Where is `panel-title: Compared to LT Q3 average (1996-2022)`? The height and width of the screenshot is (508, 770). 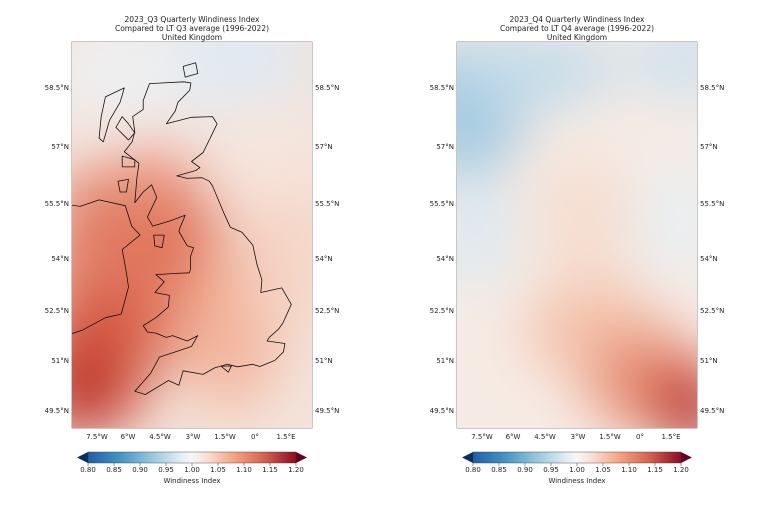 panel-title: Compared to LT Q3 average (1996-2022) is located at coordinates (192, 28).